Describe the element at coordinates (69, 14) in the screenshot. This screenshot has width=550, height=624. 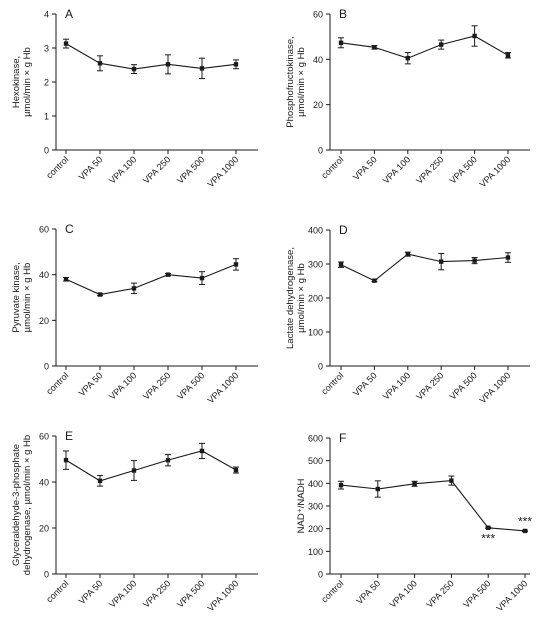
I see `panel-letter: A` at that location.